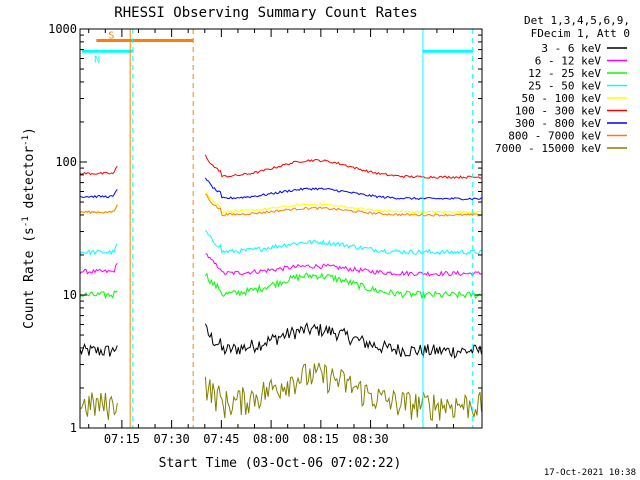 Image resolution: width=640 pixels, height=480 pixels. Describe the element at coordinates (98, 194) in the screenshot. I see `series-line-7-before` at that location.